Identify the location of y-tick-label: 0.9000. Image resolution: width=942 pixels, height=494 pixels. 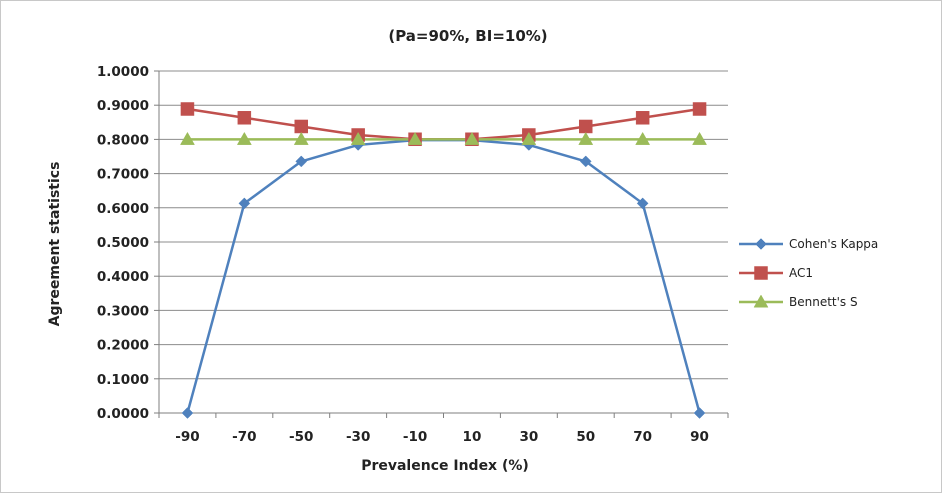
(123, 106).